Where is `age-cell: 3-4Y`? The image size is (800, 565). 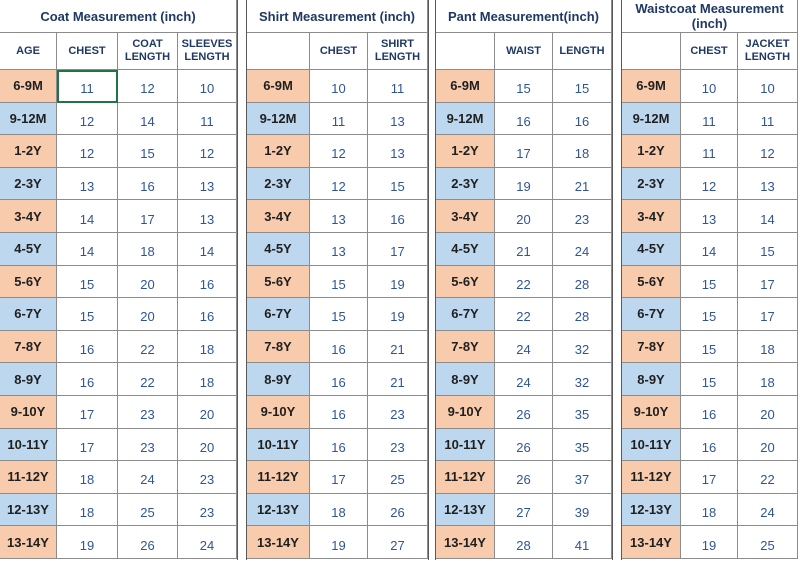 age-cell: 3-4Y is located at coordinates (278, 216).